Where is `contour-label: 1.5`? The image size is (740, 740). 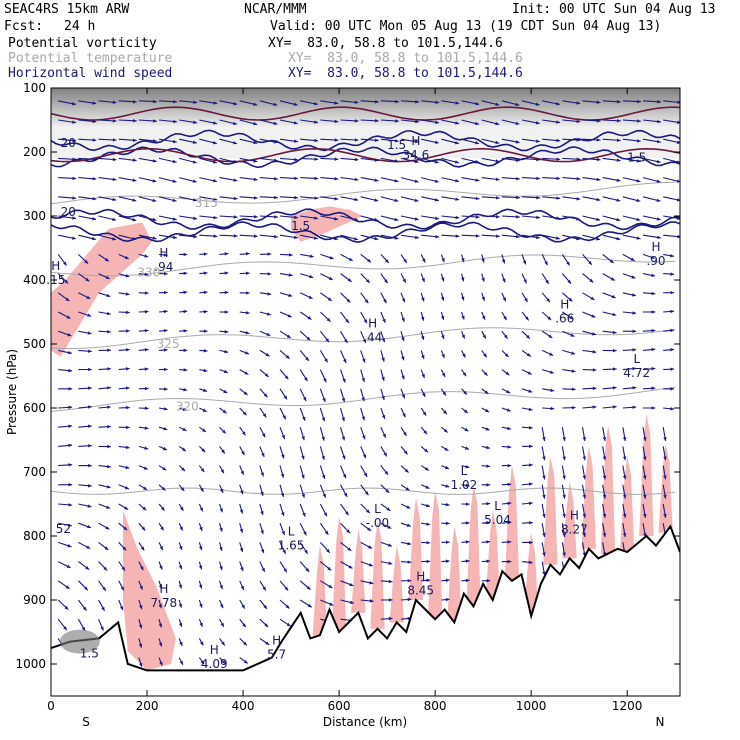
contour-label: 1.5 is located at coordinates (300, 226).